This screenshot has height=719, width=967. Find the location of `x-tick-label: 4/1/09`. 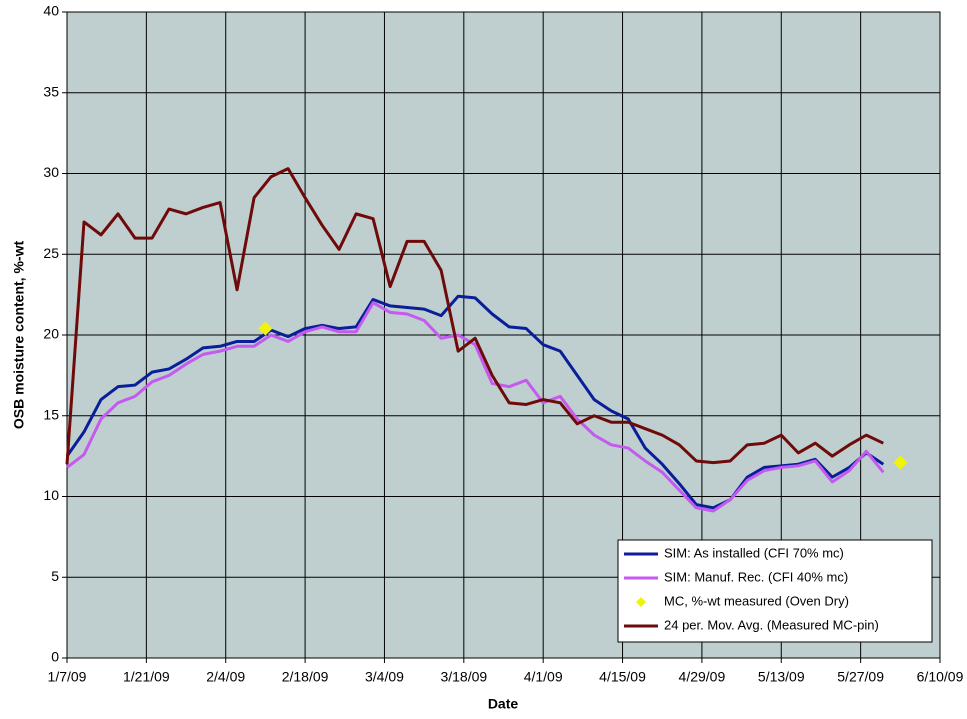

x-tick-label: 4/1/09 is located at coordinates (543, 677).